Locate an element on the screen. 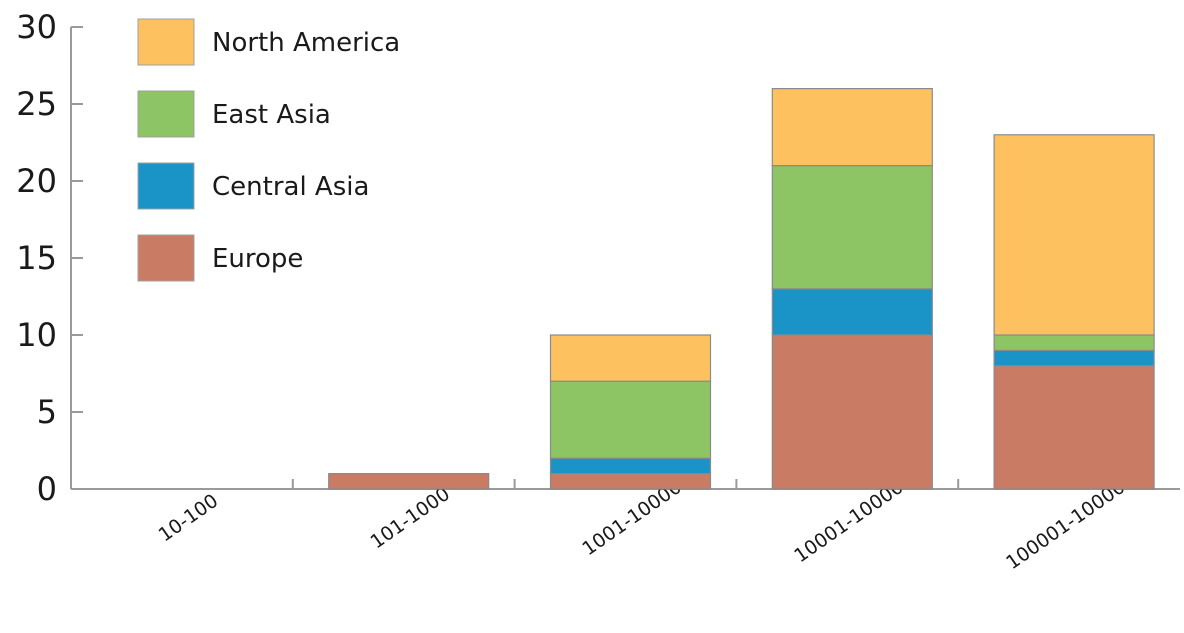  legend-label: East Asia is located at coordinates (271, 115).